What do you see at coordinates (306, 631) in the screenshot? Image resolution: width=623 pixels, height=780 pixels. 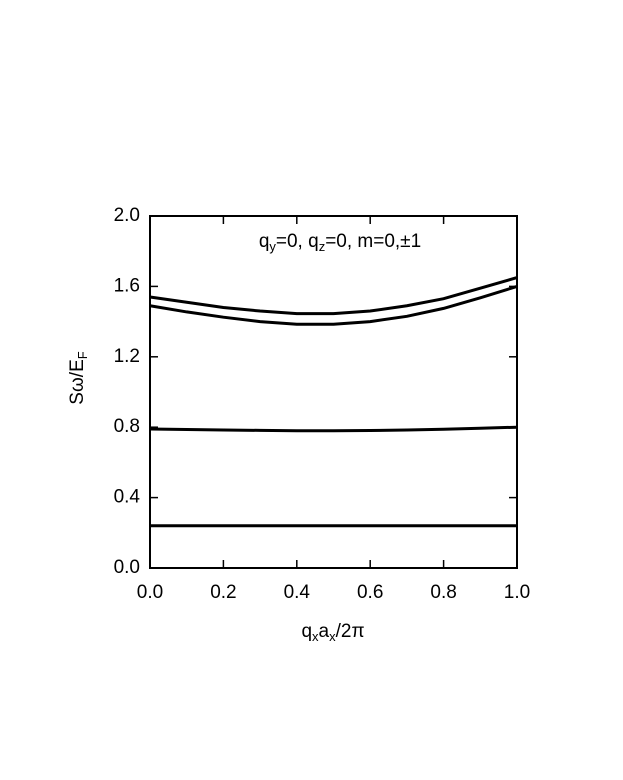 I see `x-label-part: q` at bounding box center [306, 631].